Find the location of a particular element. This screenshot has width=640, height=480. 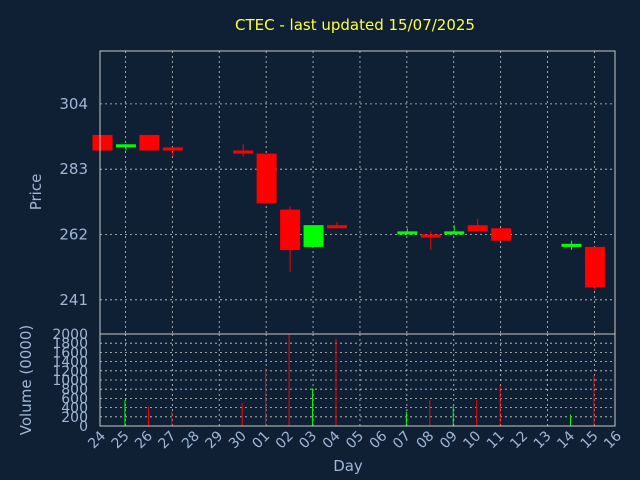

volume-tick-label: 400 is located at coordinates (74, 409).